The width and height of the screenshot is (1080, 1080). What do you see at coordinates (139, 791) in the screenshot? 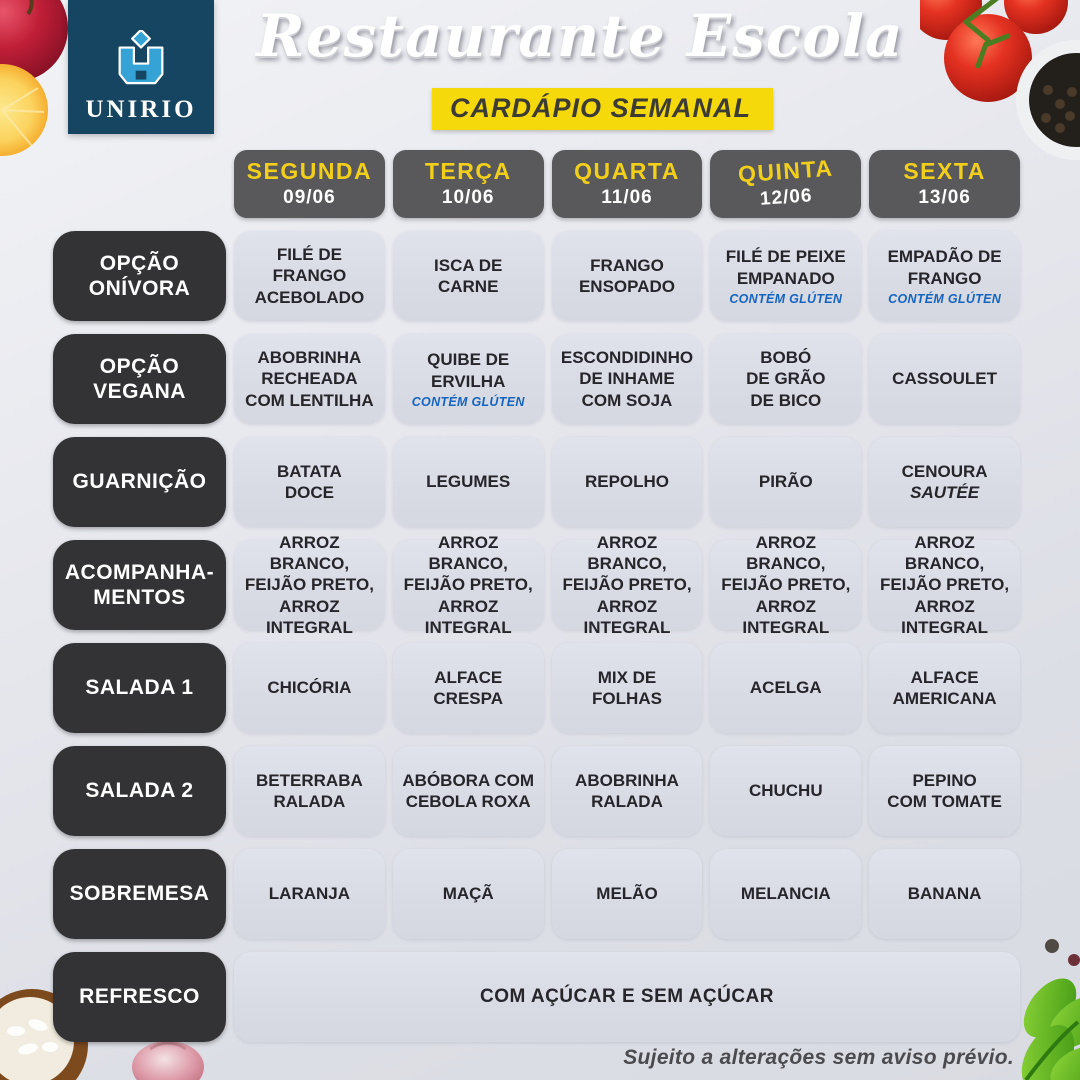
I see `row-label: SALADA 2` at bounding box center [139, 791].